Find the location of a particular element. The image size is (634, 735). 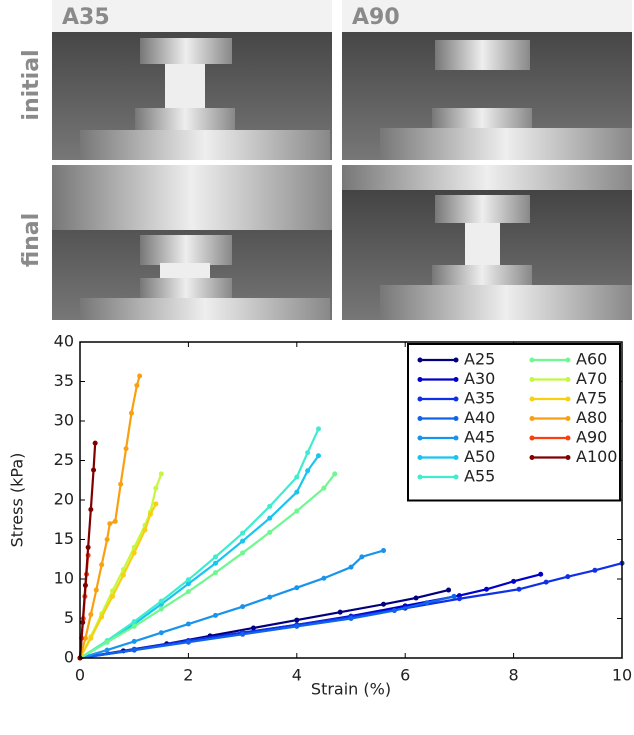

x-tick-label: 0 is located at coordinates (80, 675).